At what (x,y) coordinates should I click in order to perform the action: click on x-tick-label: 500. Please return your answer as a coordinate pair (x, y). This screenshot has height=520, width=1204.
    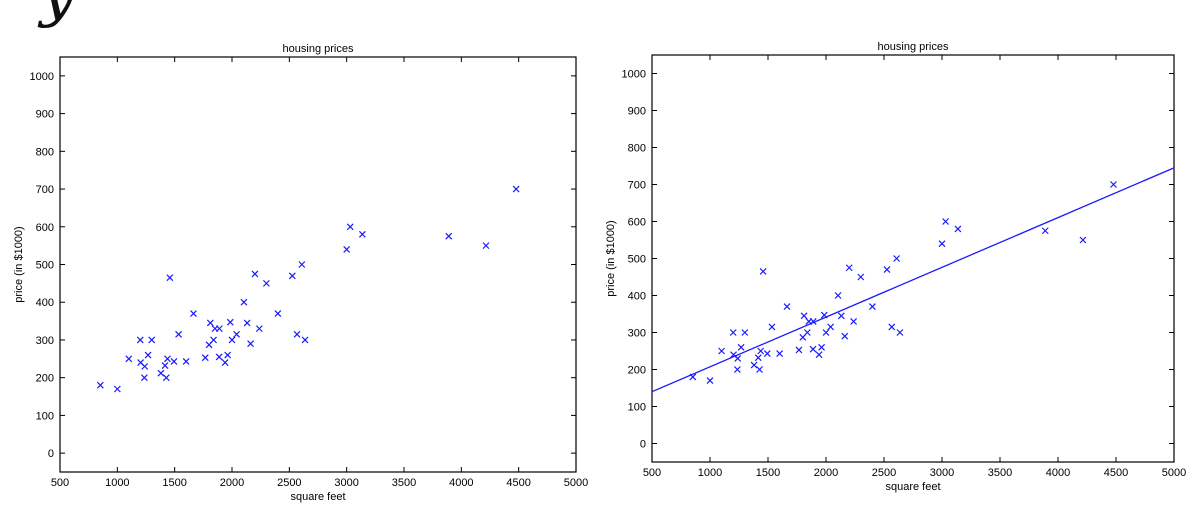
    Looking at the image, I should click on (60, 483).